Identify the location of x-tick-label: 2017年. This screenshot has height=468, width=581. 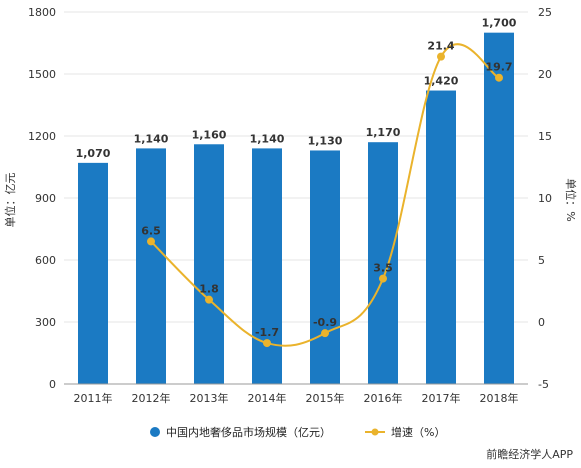
(441, 398).